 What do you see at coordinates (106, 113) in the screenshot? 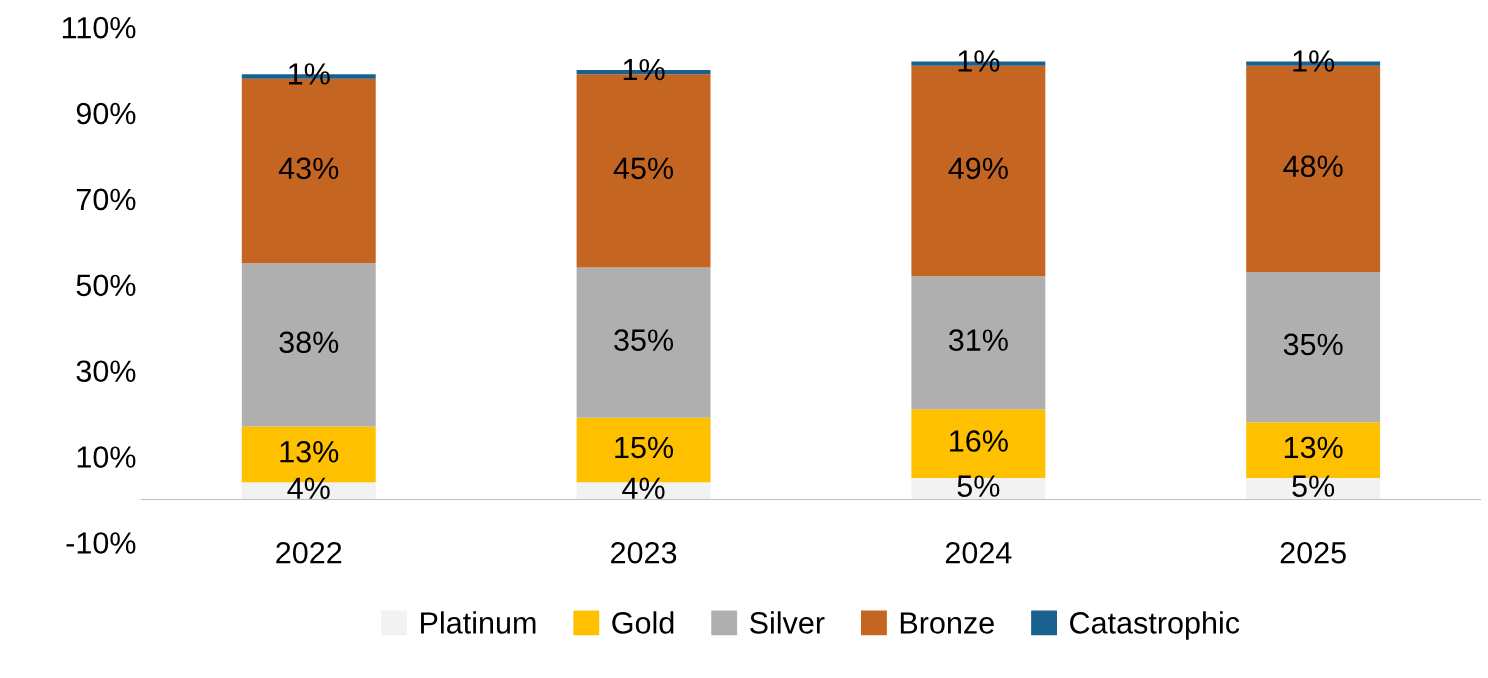
I see `y-tick-label: 90%` at bounding box center [106, 113].